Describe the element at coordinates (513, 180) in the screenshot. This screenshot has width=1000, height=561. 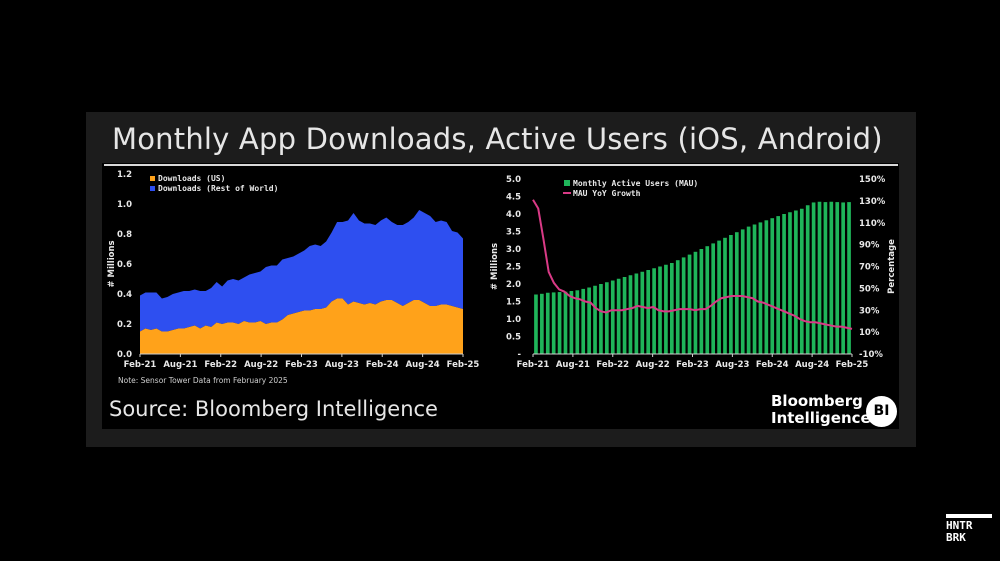
I see `y-tick-label: 5.0` at that location.